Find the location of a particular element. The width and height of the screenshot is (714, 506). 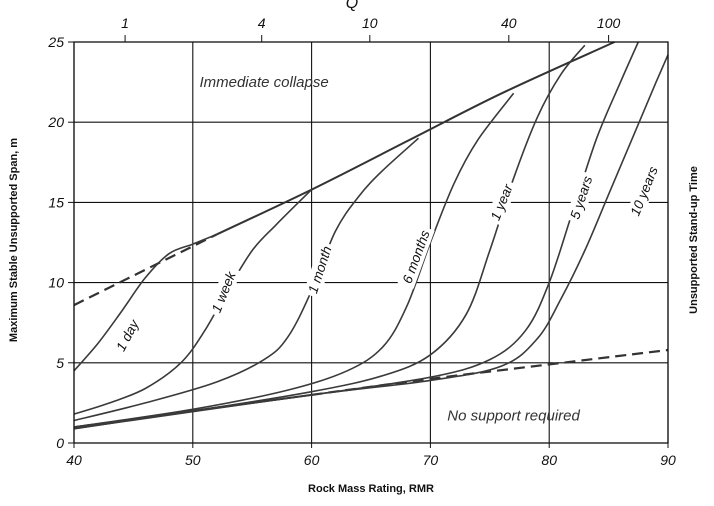

y-tick-label: 0 is located at coordinates (60, 443).